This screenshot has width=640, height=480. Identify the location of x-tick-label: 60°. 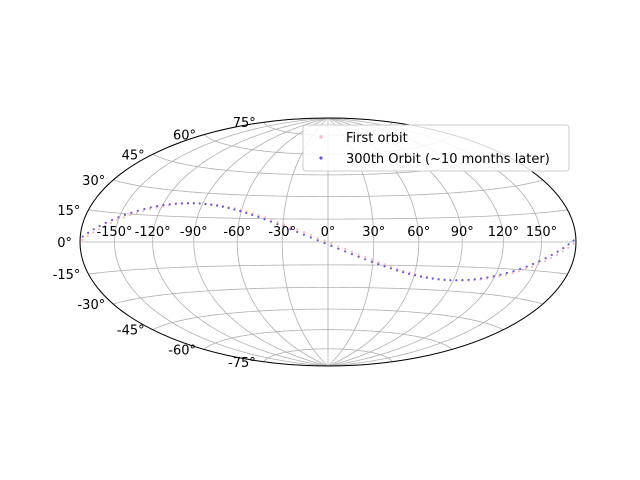
(418, 232).